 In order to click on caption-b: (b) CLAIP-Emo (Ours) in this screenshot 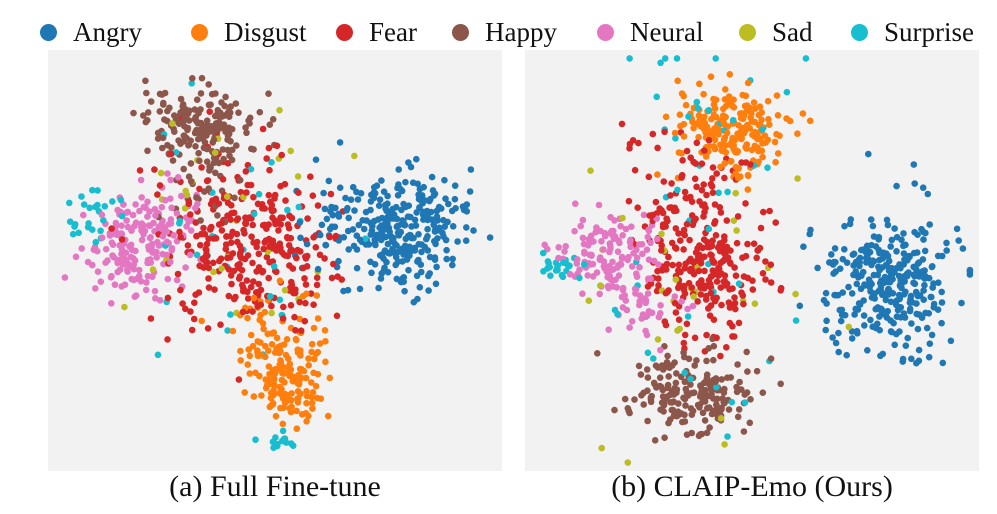, I will do `click(752, 486)`.